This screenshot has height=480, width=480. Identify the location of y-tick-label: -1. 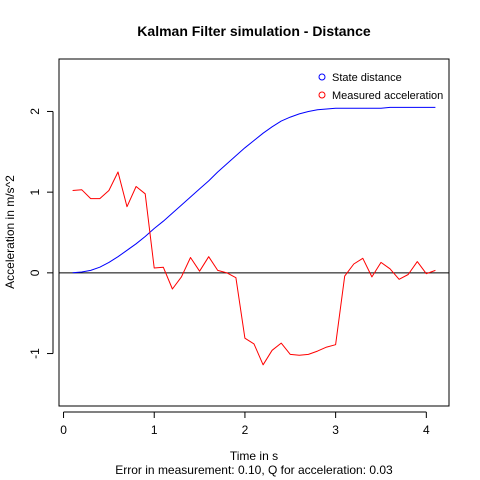
(35, 353).